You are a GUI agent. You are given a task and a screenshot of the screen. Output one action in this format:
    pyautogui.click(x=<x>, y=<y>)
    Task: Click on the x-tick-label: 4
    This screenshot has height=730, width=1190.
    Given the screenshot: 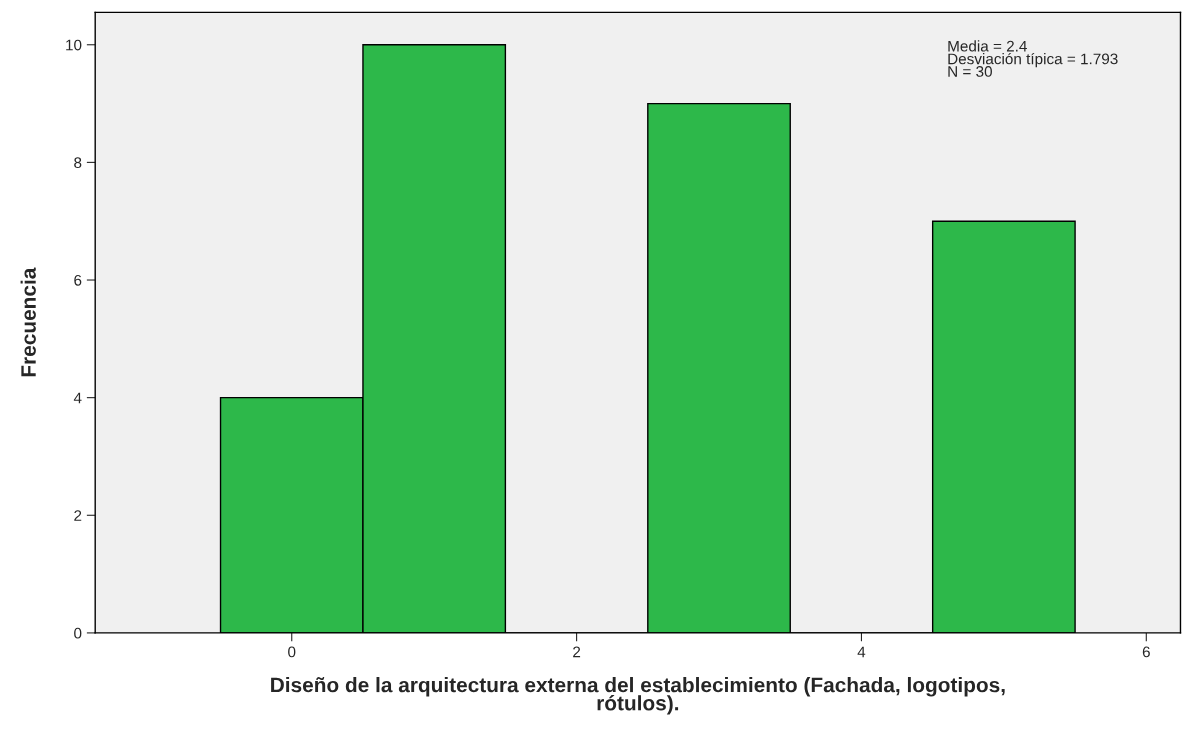 What is the action you would take?
    pyautogui.click(x=861, y=652)
    